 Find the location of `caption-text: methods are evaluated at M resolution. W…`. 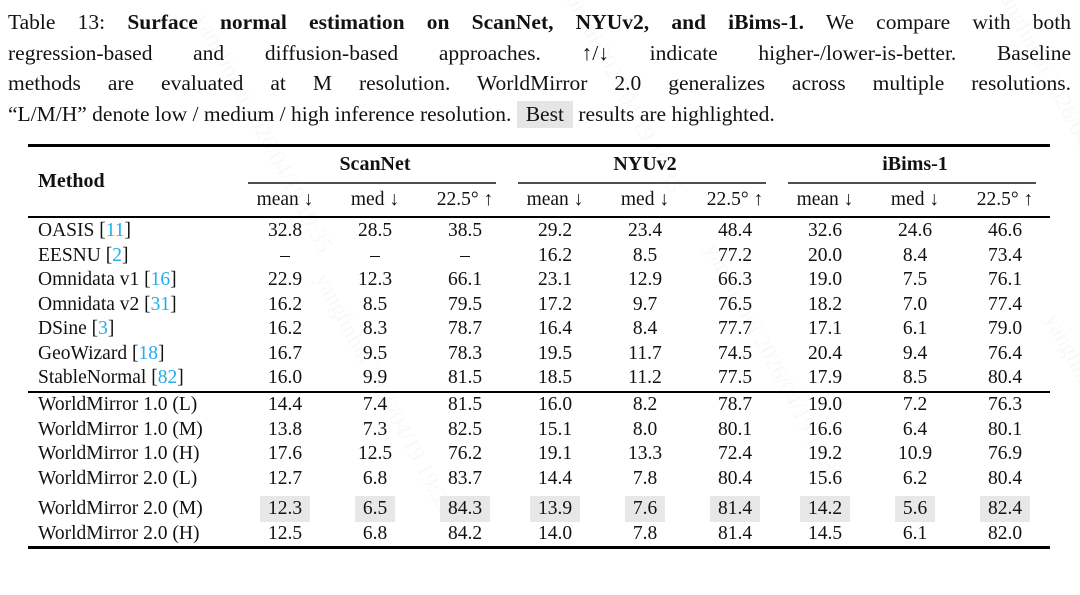

caption-text: methods are evaluated at M resolution. W… is located at coordinates (539, 83).